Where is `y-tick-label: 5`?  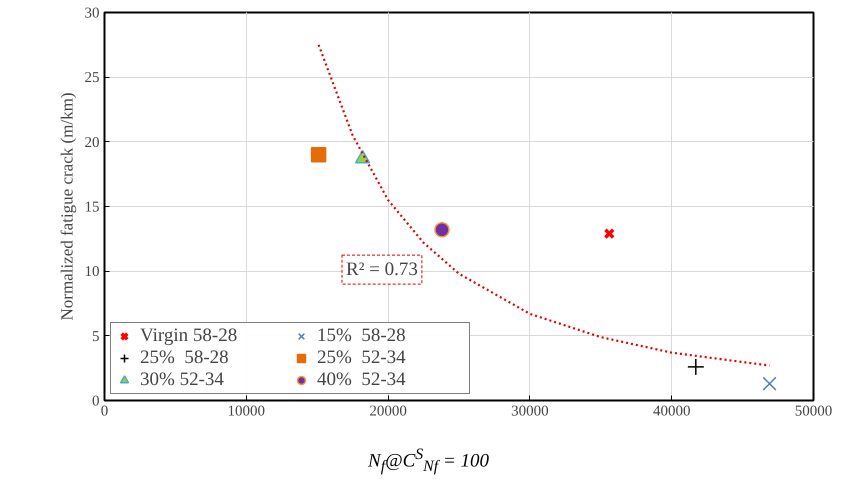
y-tick-label: 5 is located at coordinates (96, 336).